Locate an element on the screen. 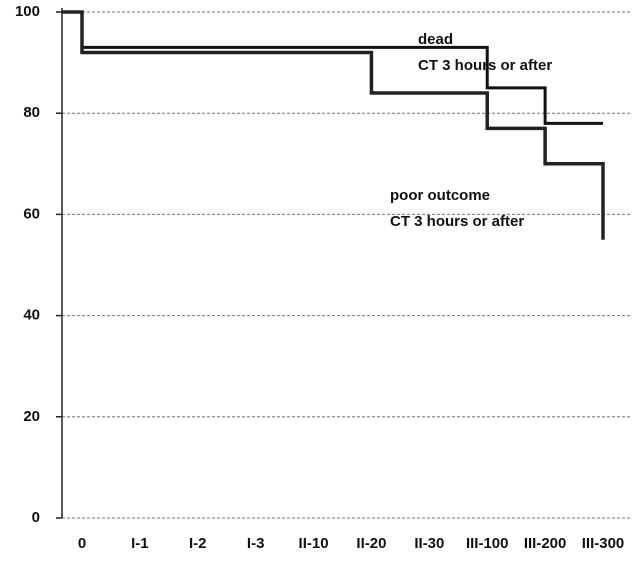  y-tick-label: 20 is located at coordinates (31, 416).